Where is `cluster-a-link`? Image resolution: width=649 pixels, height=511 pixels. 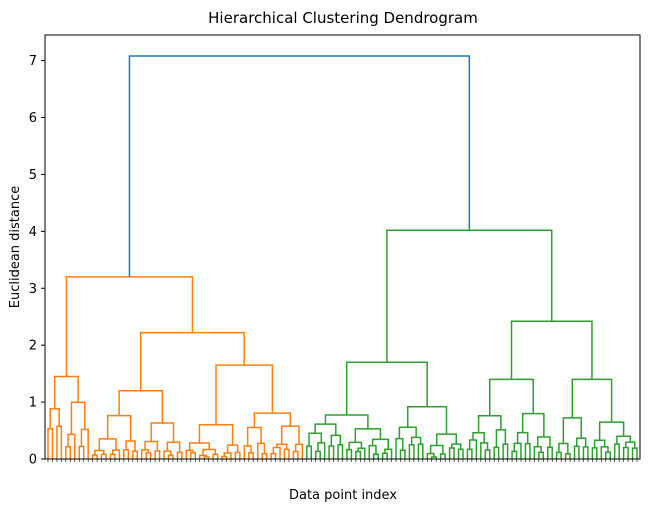 cluster-a-link is located at coordinates (129, 326).